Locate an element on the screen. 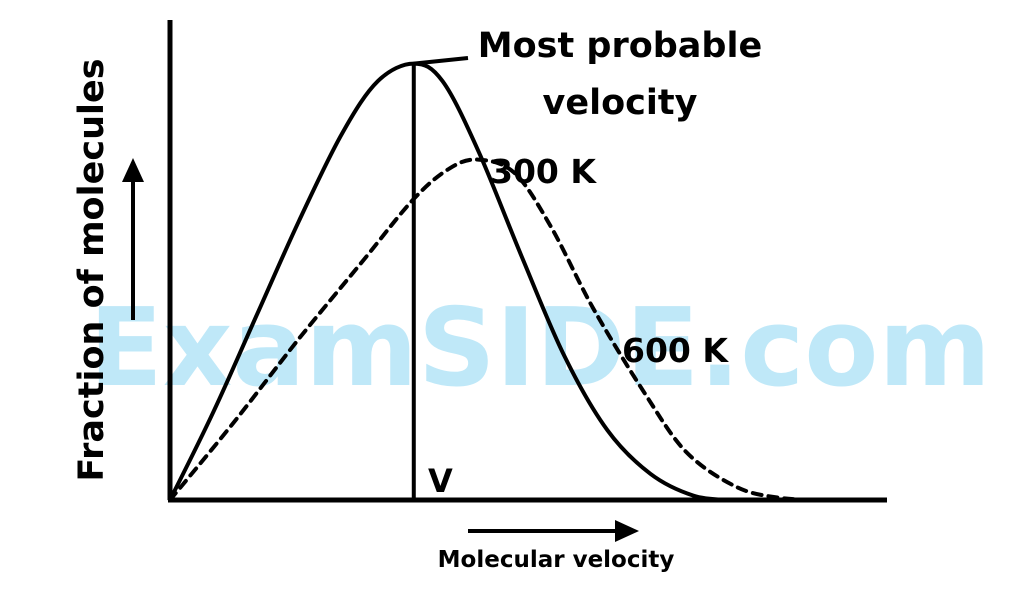  y-axis-label: Fraction of molecules is located at coordinates (92, 269).